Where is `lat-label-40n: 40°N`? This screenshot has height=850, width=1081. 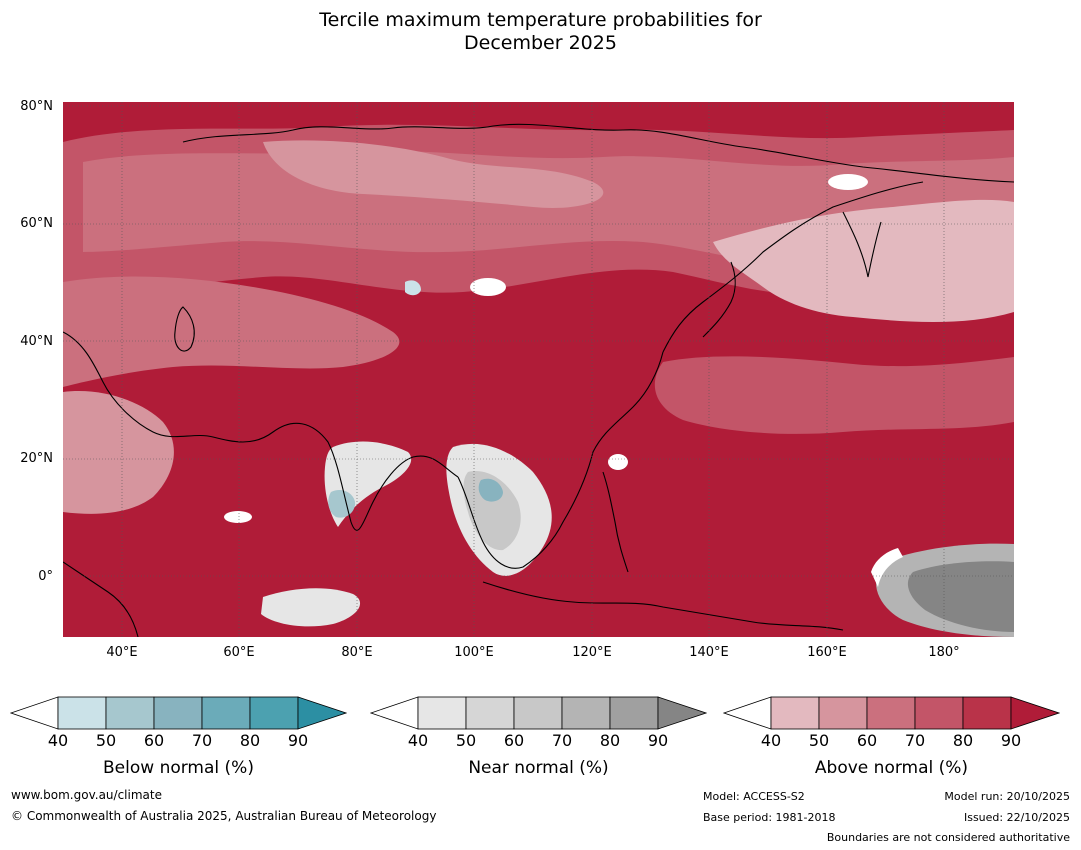 lat-label-40n: 40°N is located at coordinates (36, 341).